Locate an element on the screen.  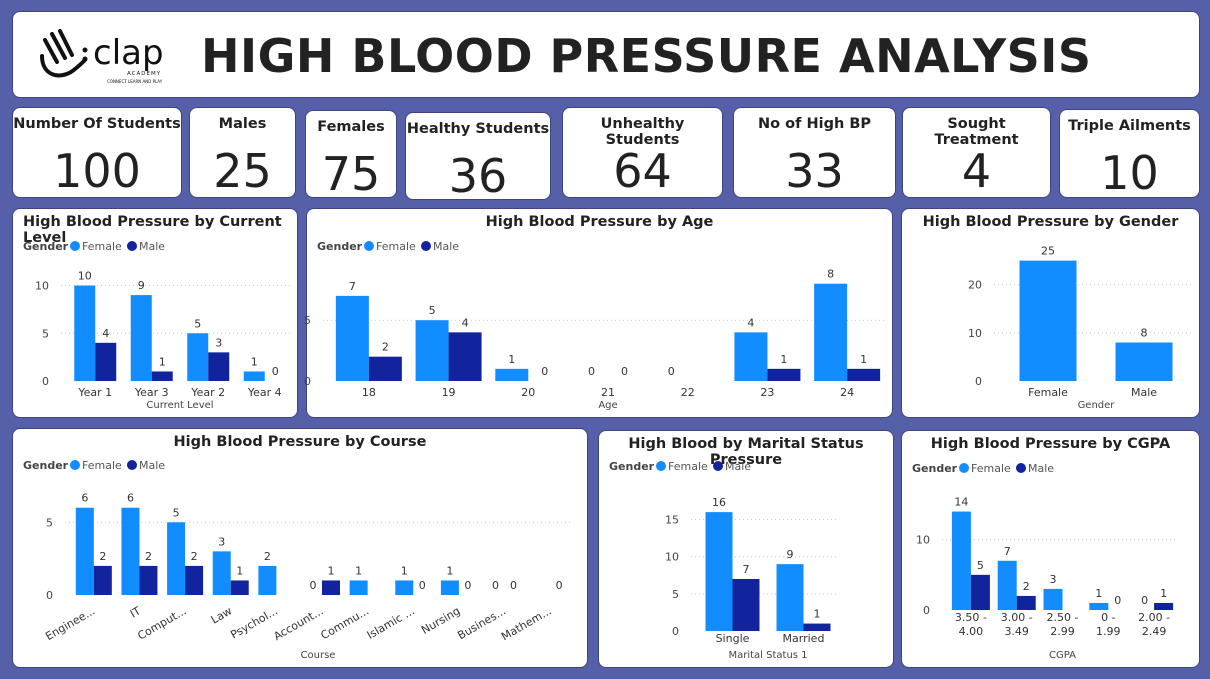
kpi-label: Number Of Students is located at coordinates (97, 124).